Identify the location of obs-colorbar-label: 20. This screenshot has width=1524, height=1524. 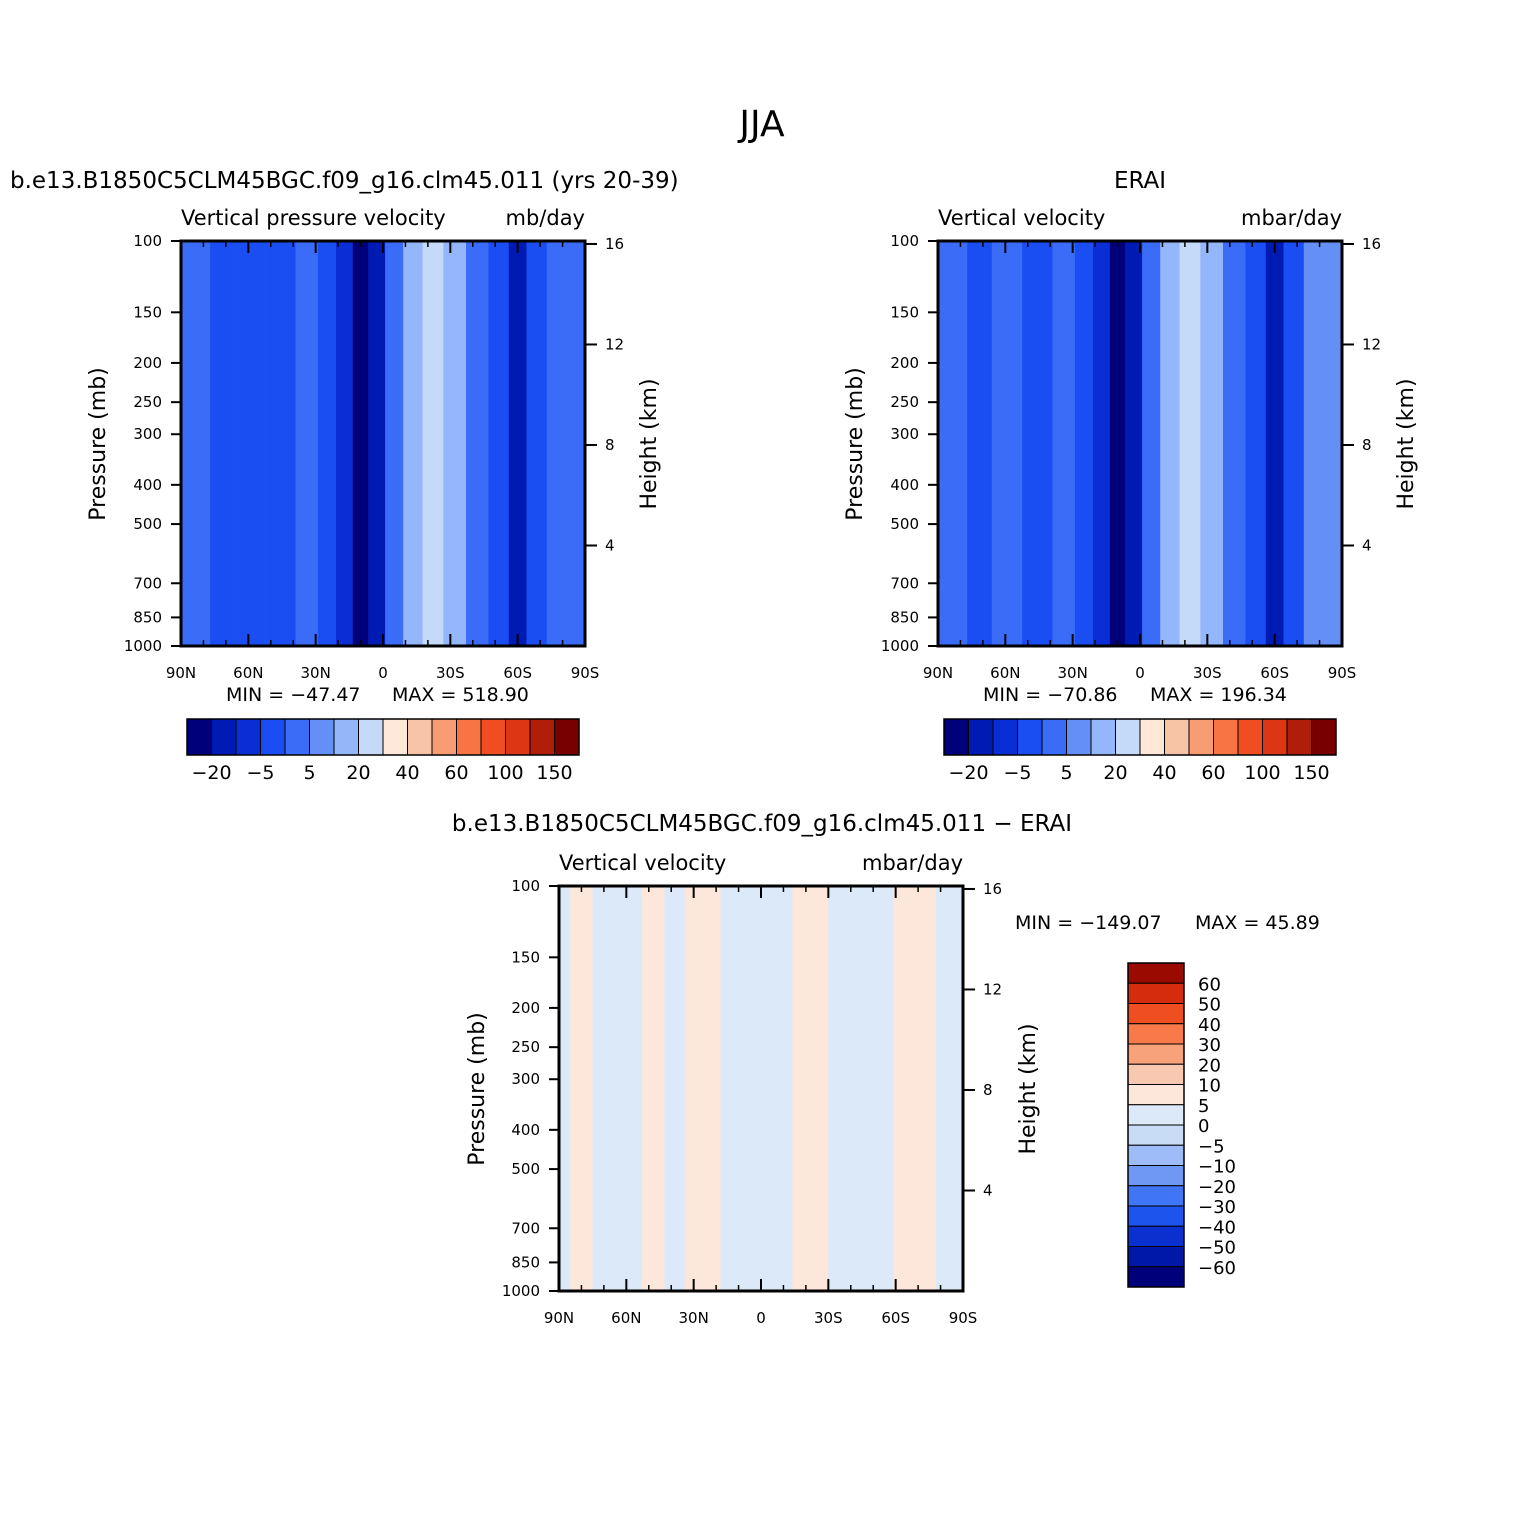
(1115, 773).